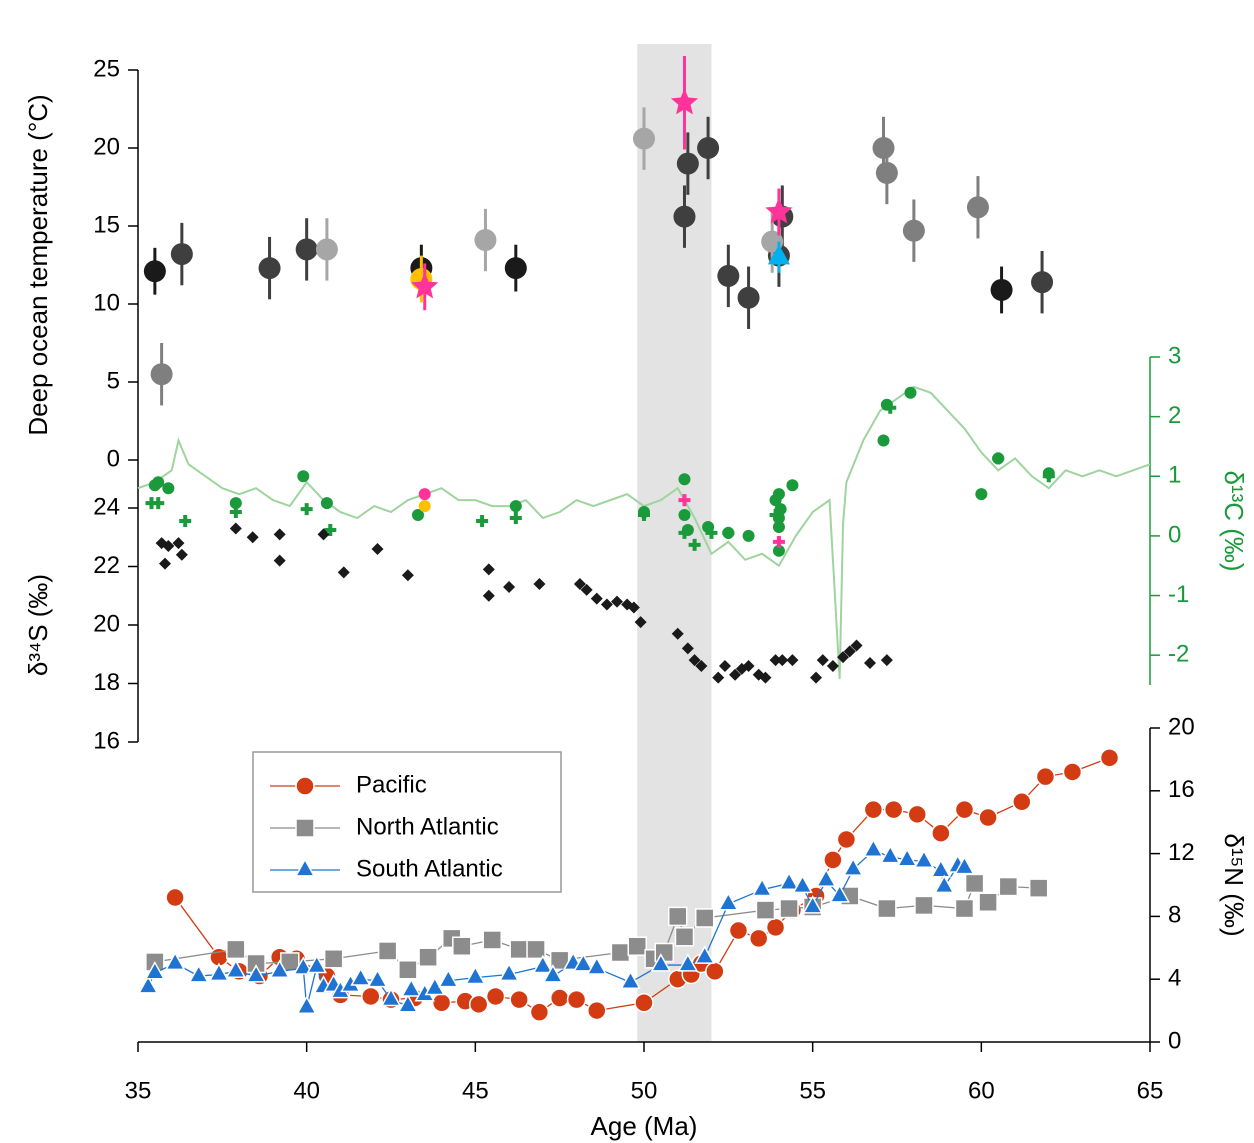 The height and width of the screenshot is (1143, 1254). Describe the element at coordinates (1174, 415) in the screenshot. I see `y-tick-label: 2` at that location.